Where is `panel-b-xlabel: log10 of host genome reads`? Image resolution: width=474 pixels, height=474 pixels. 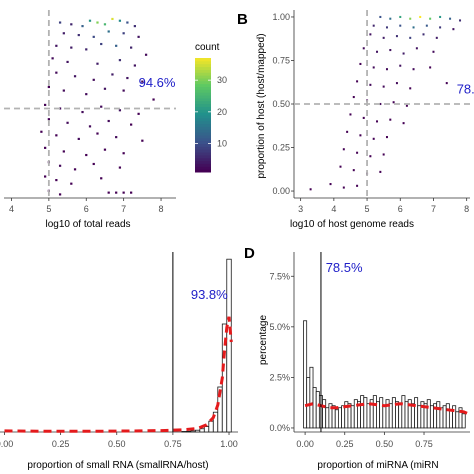
panel-b-xlabel: log10 of host genome reads is located at coordinates (352, 224).